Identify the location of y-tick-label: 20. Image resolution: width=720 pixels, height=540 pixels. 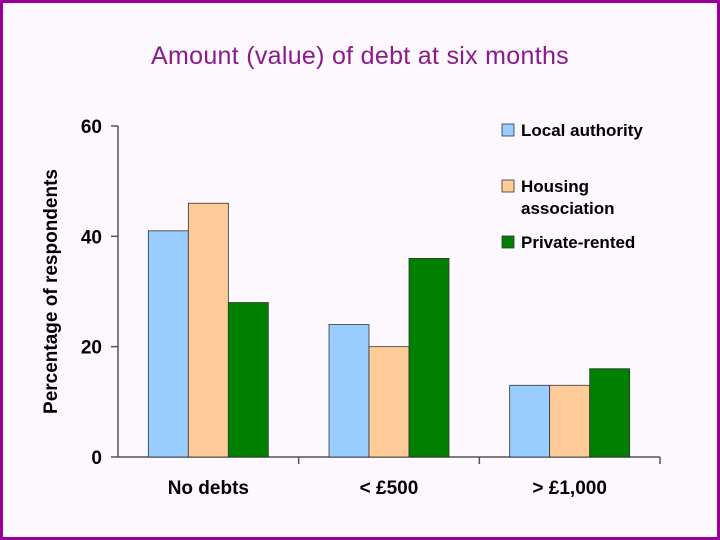
(91, 348).